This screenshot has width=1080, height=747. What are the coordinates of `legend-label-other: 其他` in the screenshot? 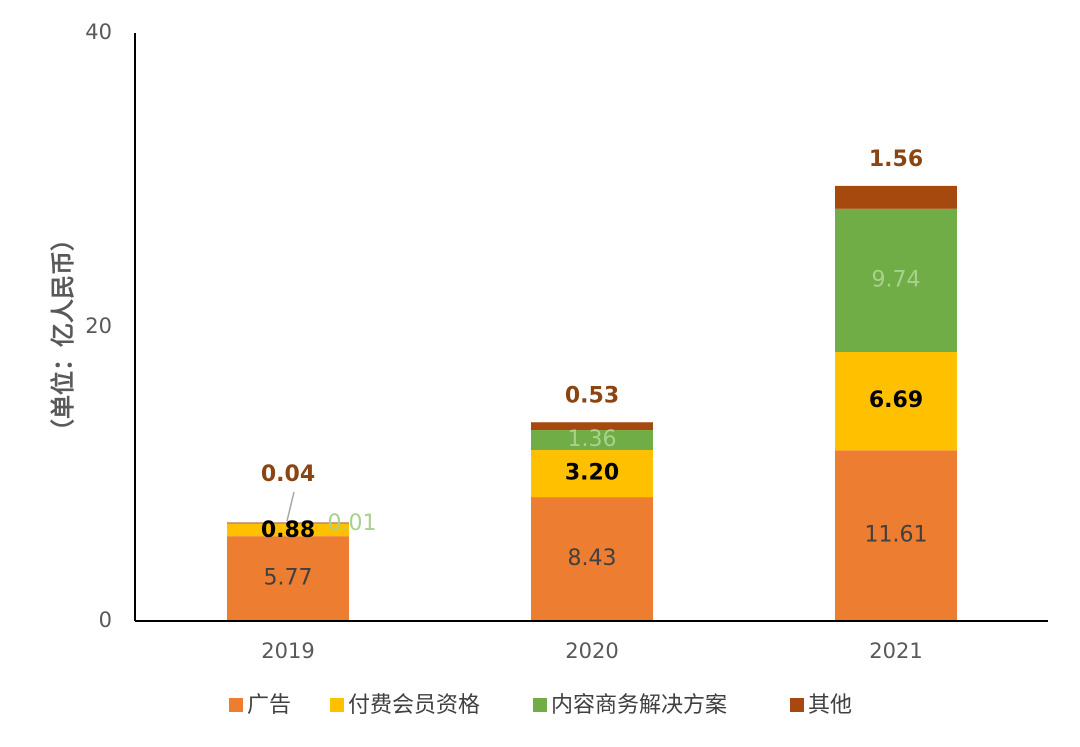 It's located at (830, 705).